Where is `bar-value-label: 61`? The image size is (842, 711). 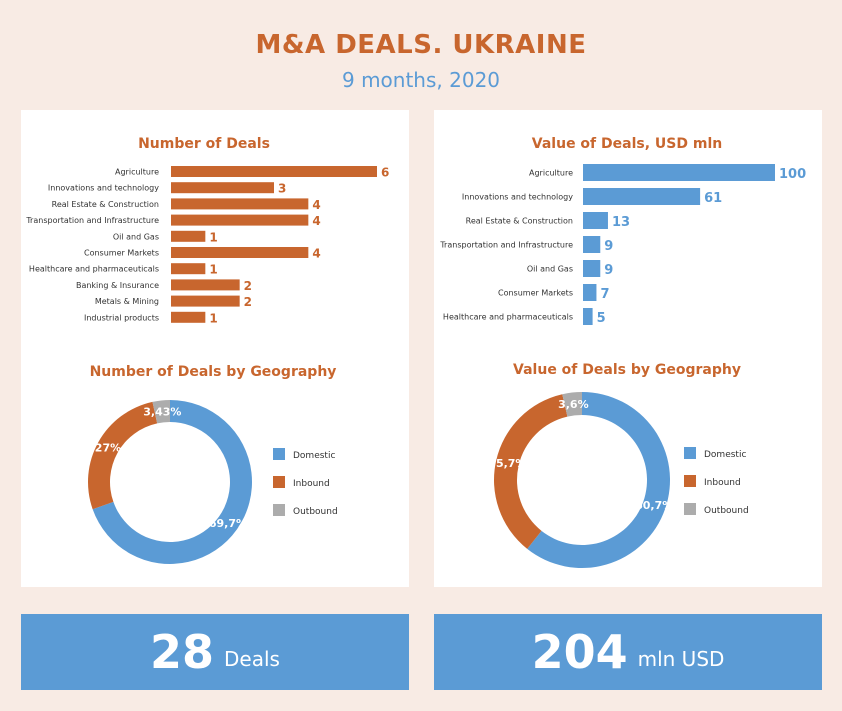 bar-value-label: 61 is located at coordinates (713, 198).